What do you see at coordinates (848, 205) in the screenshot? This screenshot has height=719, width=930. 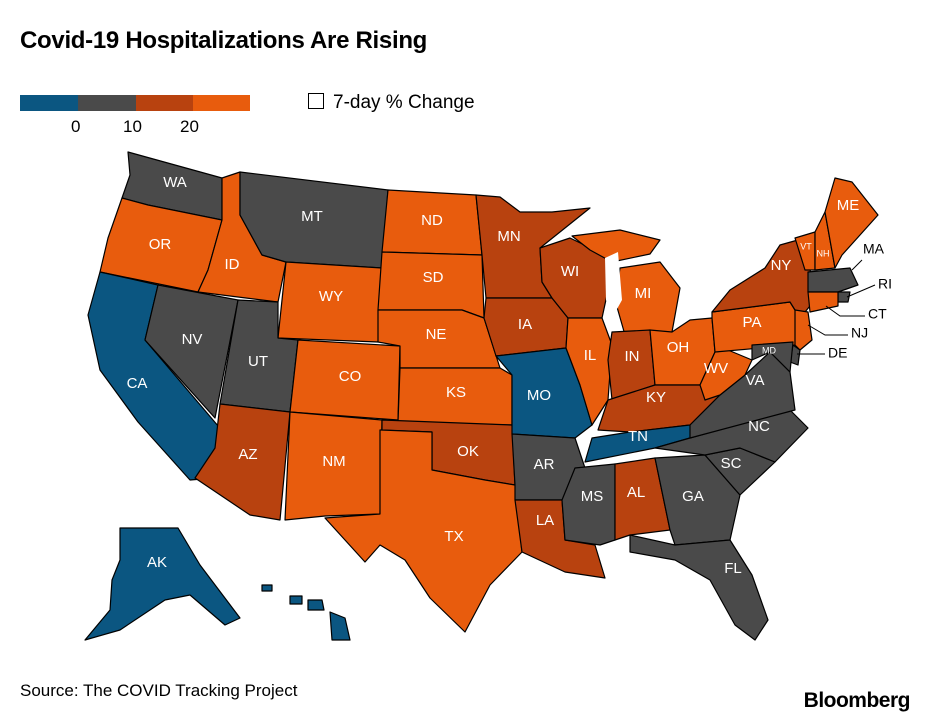 I see `label-ME: ME` at bounding box center [848, 205].